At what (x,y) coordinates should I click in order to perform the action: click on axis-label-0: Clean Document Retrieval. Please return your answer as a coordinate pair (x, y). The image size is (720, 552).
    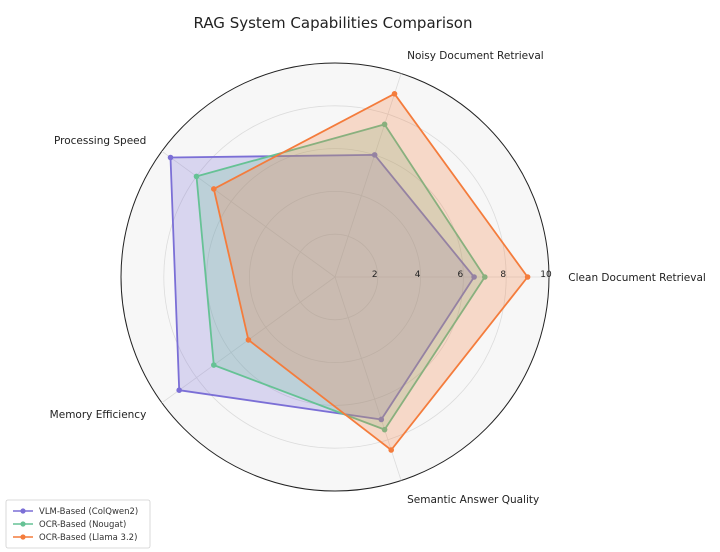
    Looking at the image, I should click on (637, 278).